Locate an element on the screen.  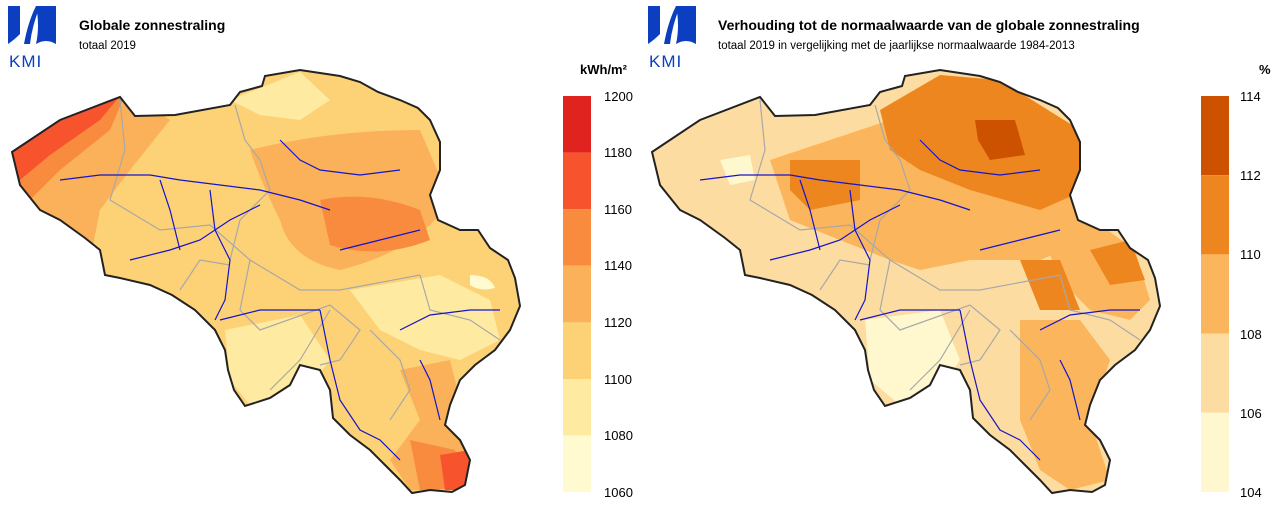
left-legend-label-1180: 1180 is located at coordinates (618, 152).